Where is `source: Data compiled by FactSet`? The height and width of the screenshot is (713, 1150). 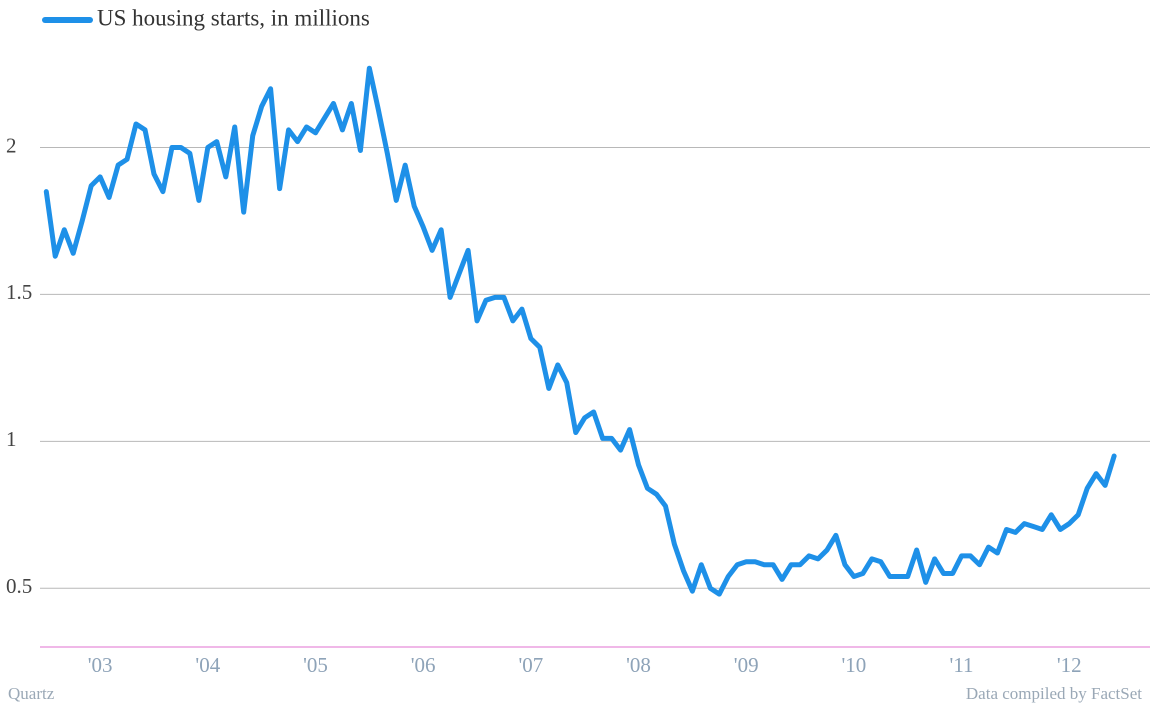
source: Data compiled by FactSet is located at coordinates (1054, 693).